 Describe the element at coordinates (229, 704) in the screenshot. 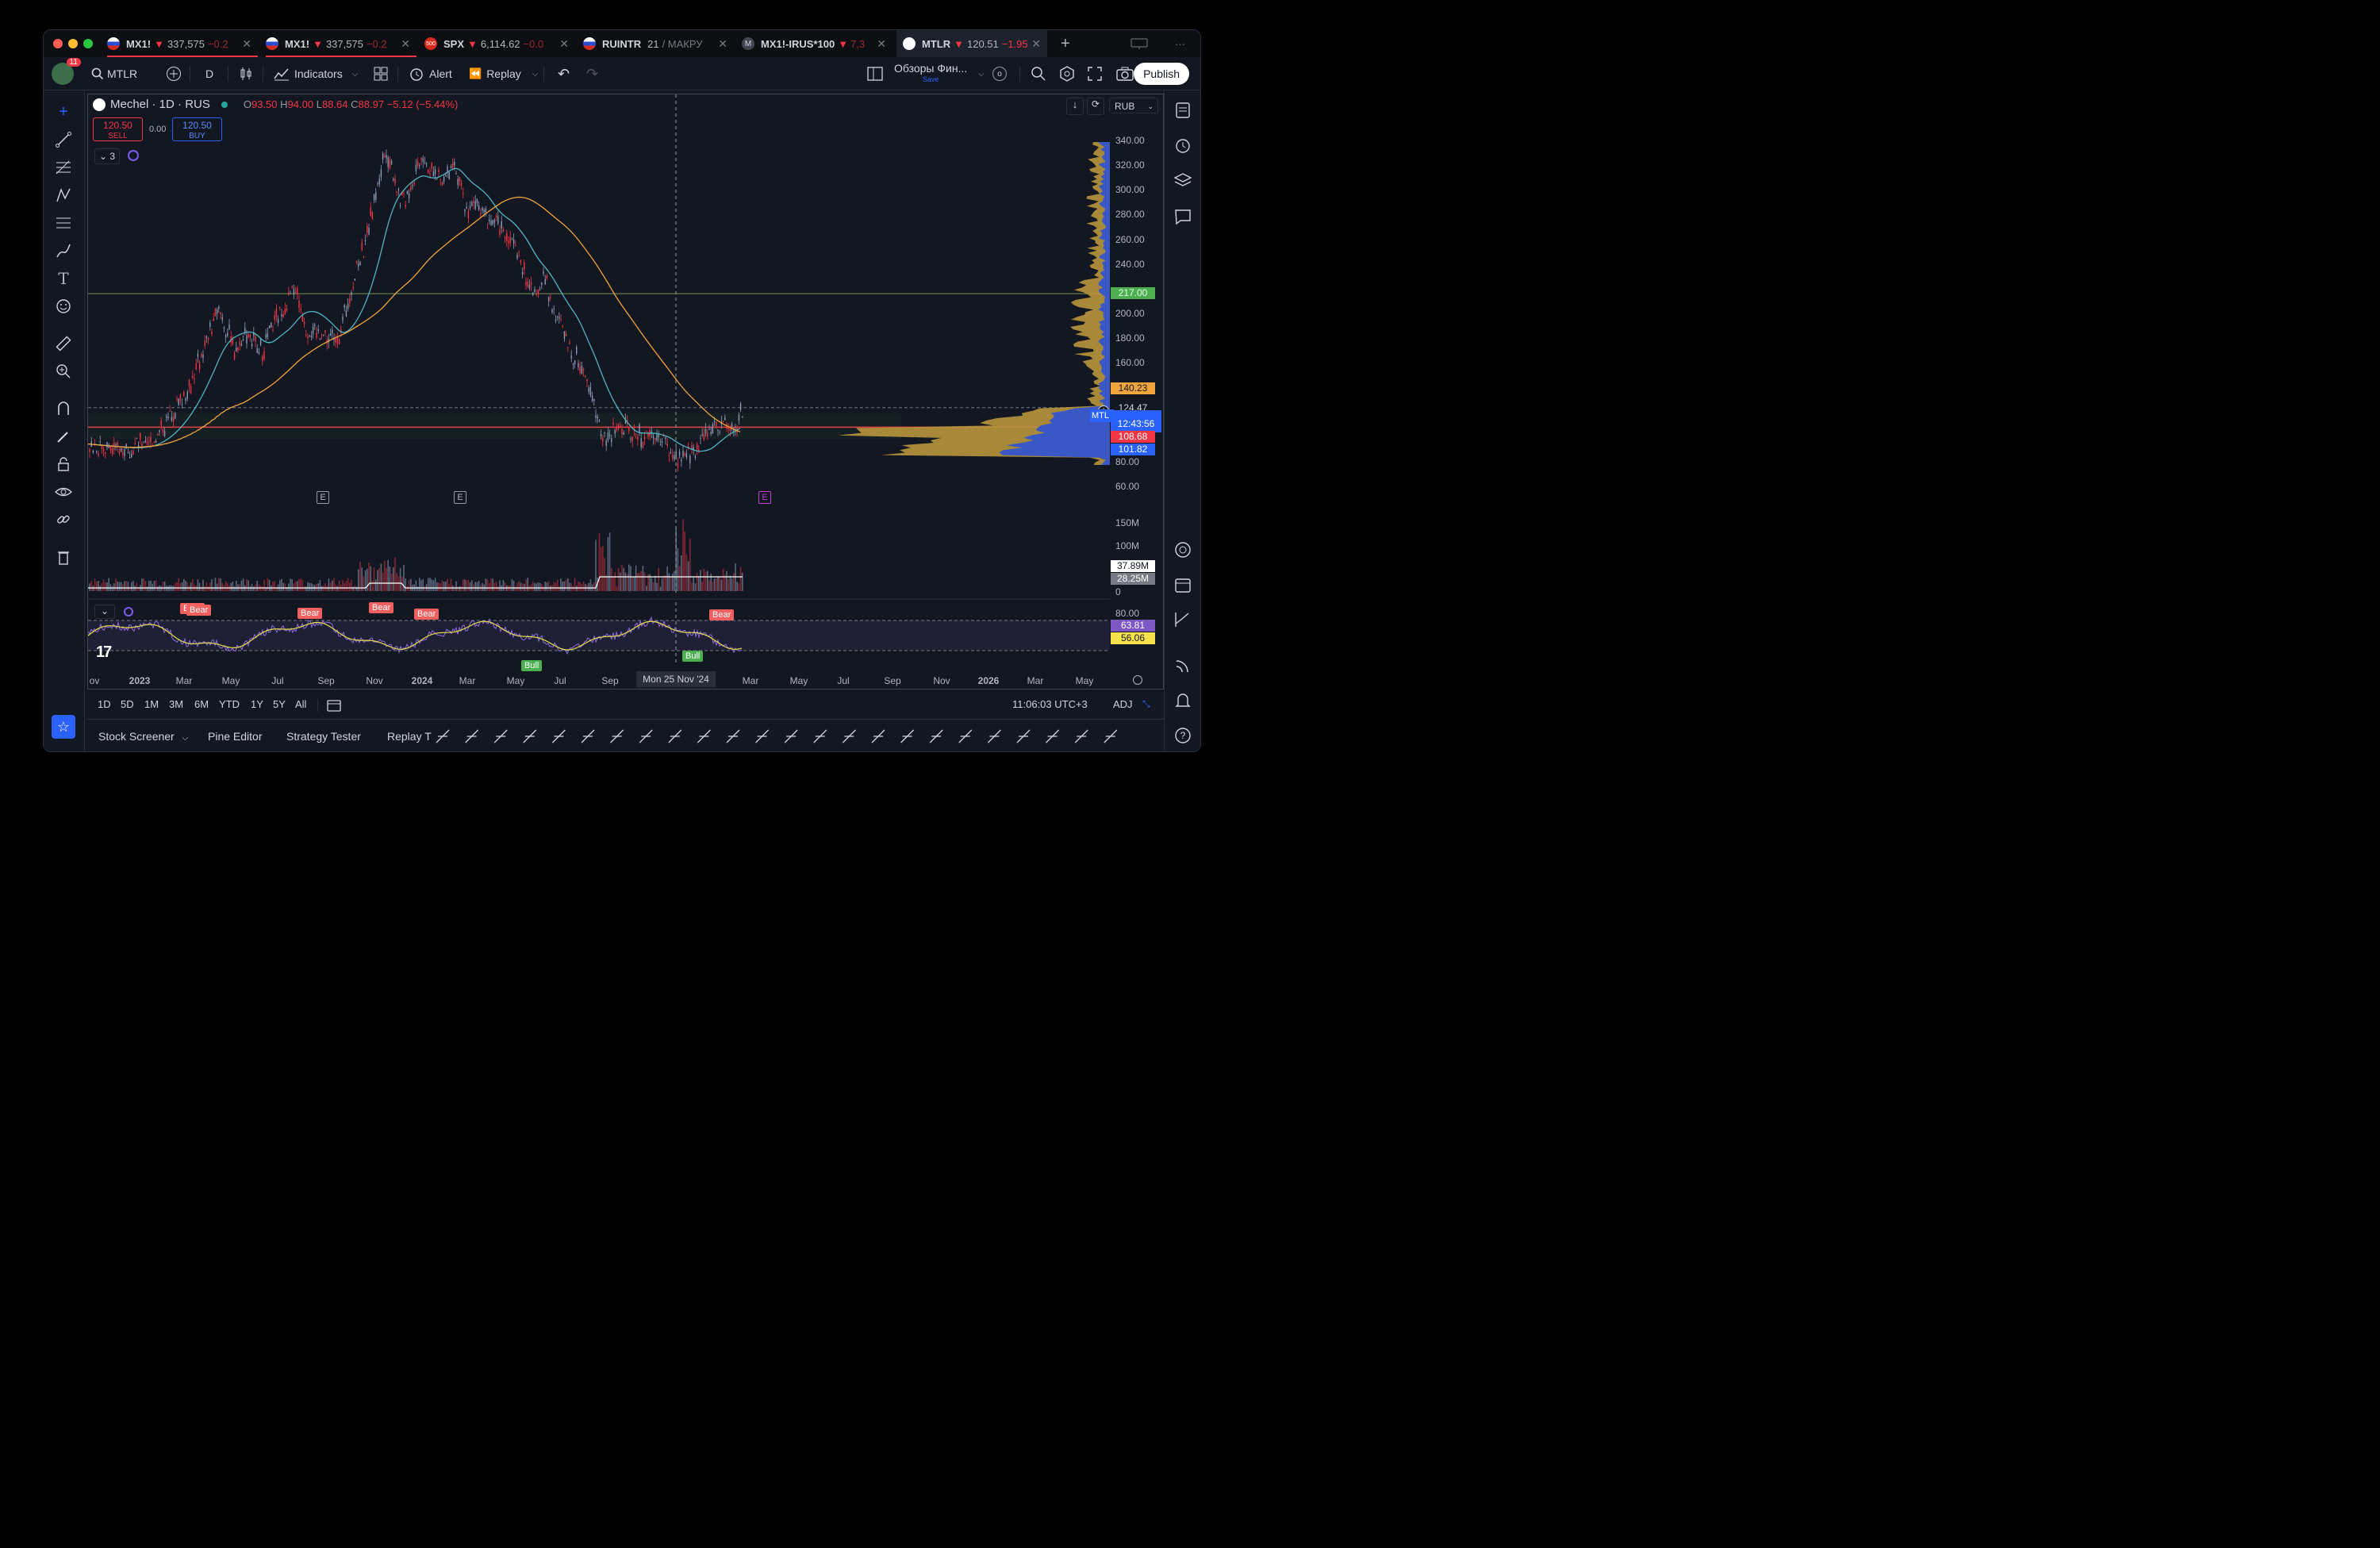

I see `range-ytd-button: YTD` at that location.